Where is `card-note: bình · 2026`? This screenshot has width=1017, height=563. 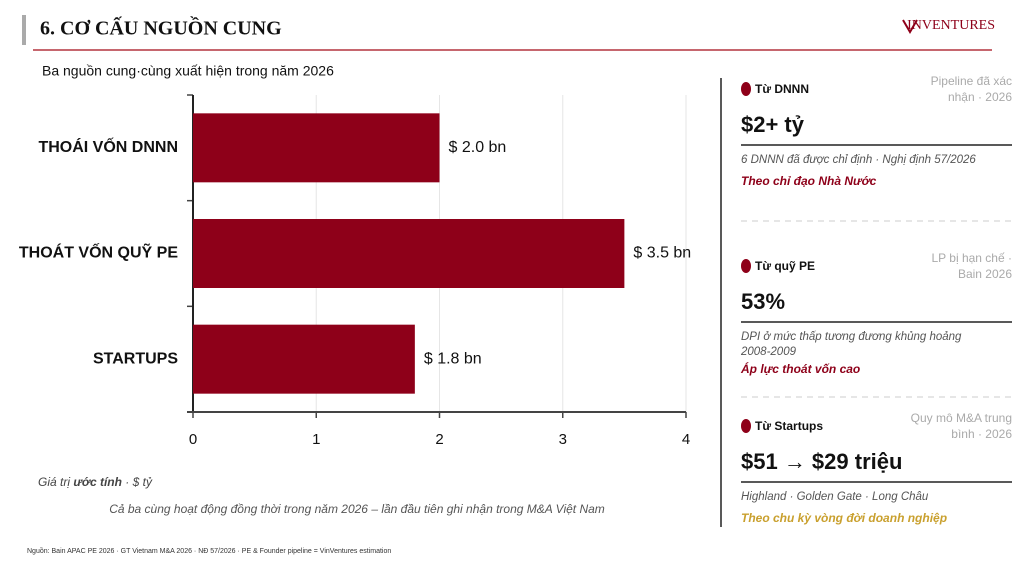 card-note: bình · 2026 is located at coordinates (981, 434).